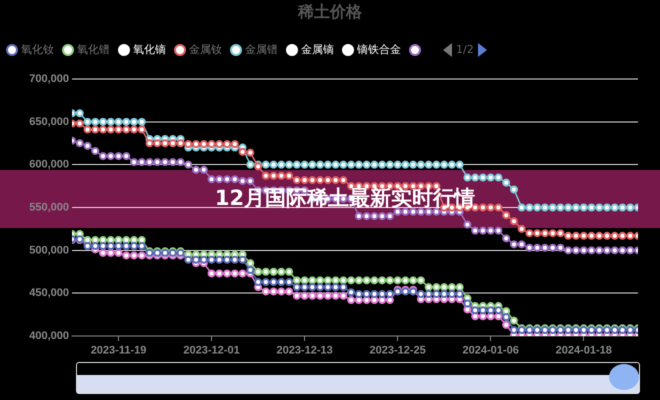 The height and width of the screenshot is (400, 660). I want to click on x-tick-label: 2023-12-25, so click(398, 350).